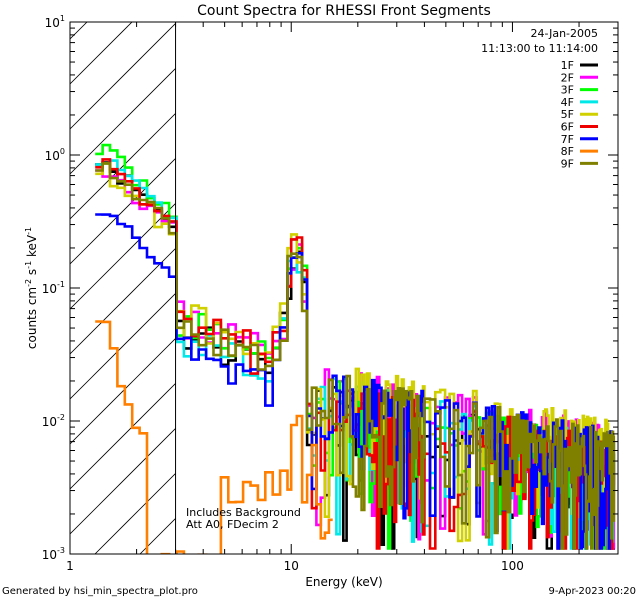 This screenshot has width=640, height=600. I want to click on y-tick-exp: -3, so click(61, 550).